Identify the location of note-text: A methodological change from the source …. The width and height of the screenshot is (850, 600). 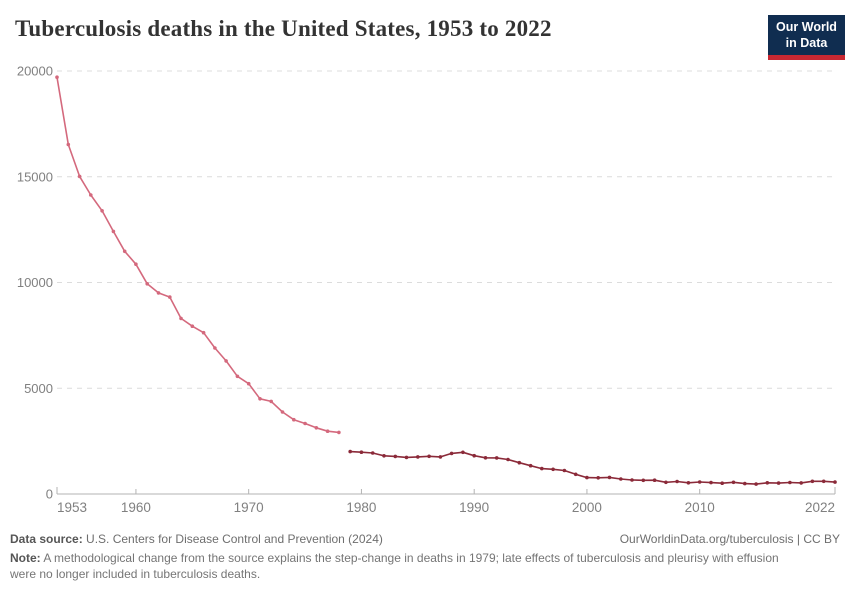
(394, 566).